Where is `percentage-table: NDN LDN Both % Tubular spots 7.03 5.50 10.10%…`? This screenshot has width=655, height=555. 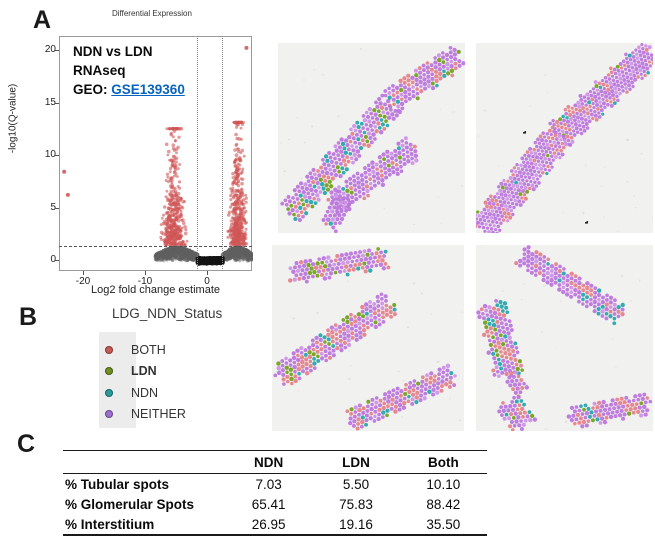
percentage-table: NDN LDN Both % Tubular spots 7.03 5.50 10.10%… is located at coordinates (275, 493).